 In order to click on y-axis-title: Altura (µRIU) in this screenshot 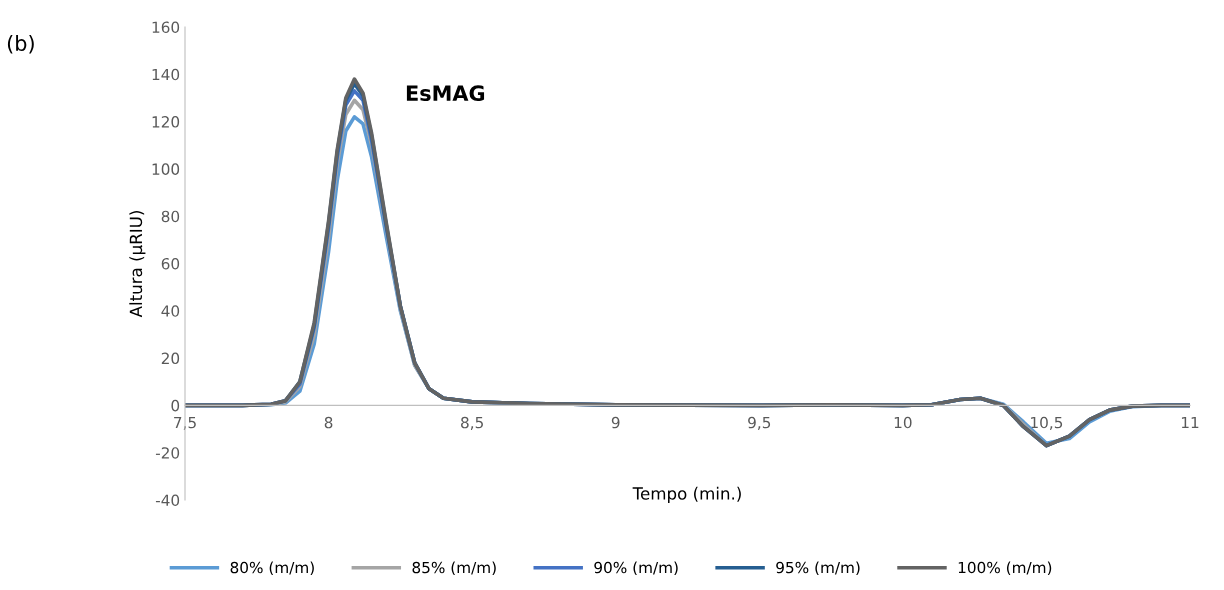, I will do `click(137, 264)`.